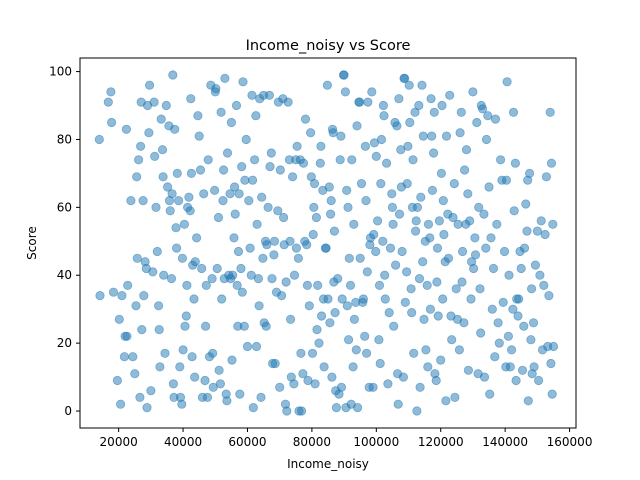 Image resolution: width=640 pixels, height=480 pixels. I want to click on x-tick-label: 120000, so click(441, 442).